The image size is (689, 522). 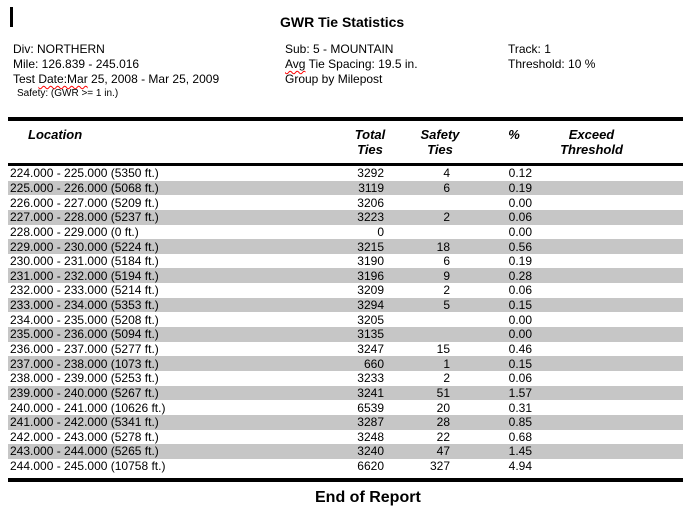 What do you see at coordinates (345, 188) in the screenshot?
I see `table-row: 225.000 - 226.000 (5068 ft.) 3119 6 0.19` at bounding box center [345, 188].